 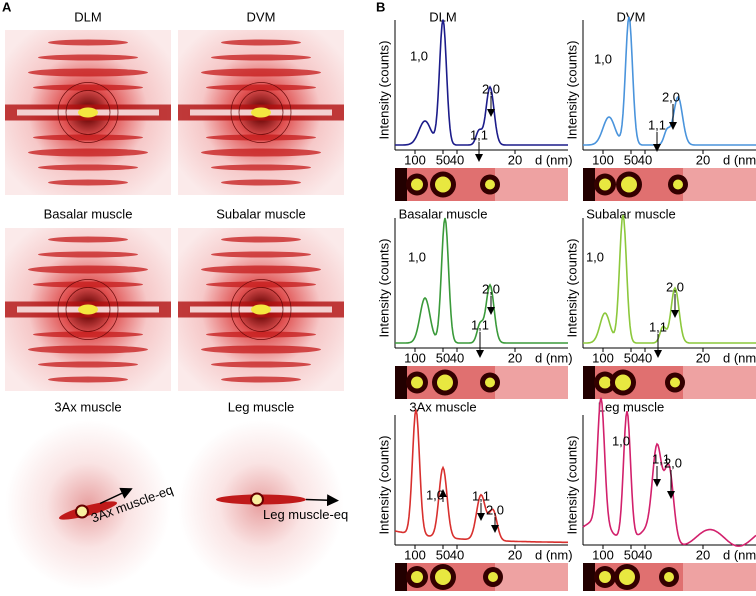 I want to click on image-bg, so click(x=261, y=505).